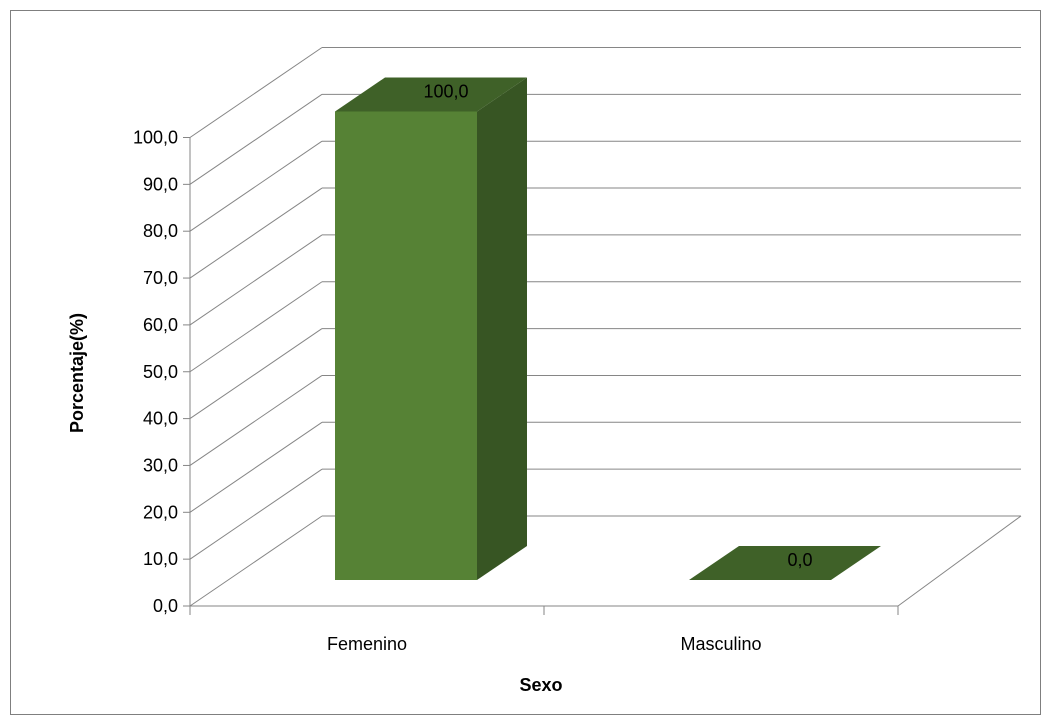 This screenshot has height=727, width=1053. Describe the element at coordinates (502, 328) in the screenshot. I see `bar-side` at that location.